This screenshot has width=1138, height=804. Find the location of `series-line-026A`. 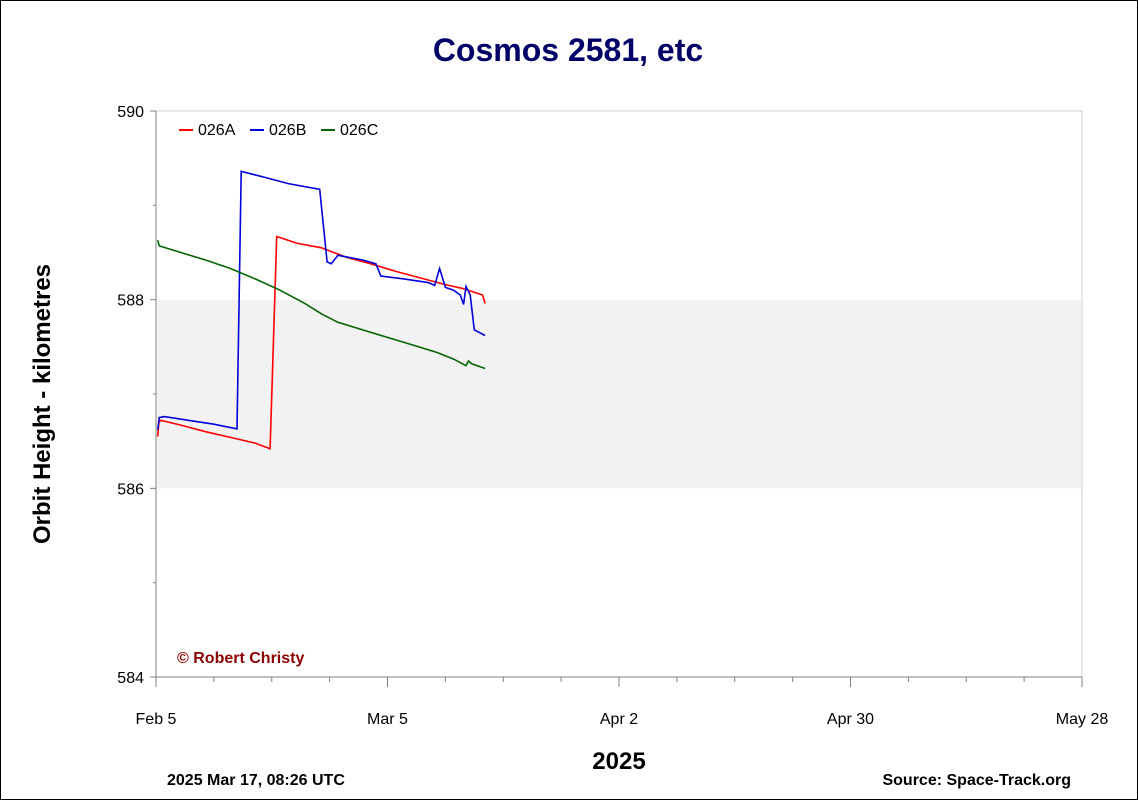

series-line-026A is located at coordinates (321, 342).